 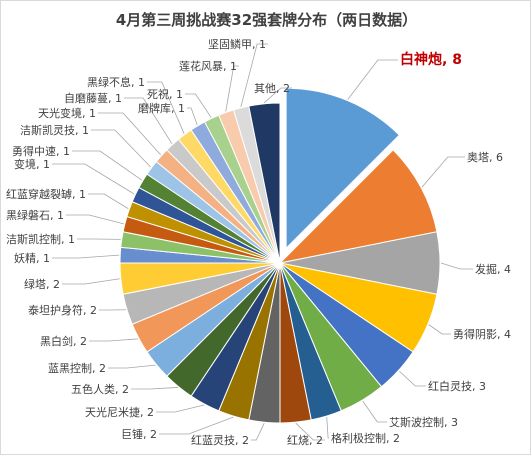 I want to click on slice-label-4: 红白灵技, 3, so click(x=457, y=386).